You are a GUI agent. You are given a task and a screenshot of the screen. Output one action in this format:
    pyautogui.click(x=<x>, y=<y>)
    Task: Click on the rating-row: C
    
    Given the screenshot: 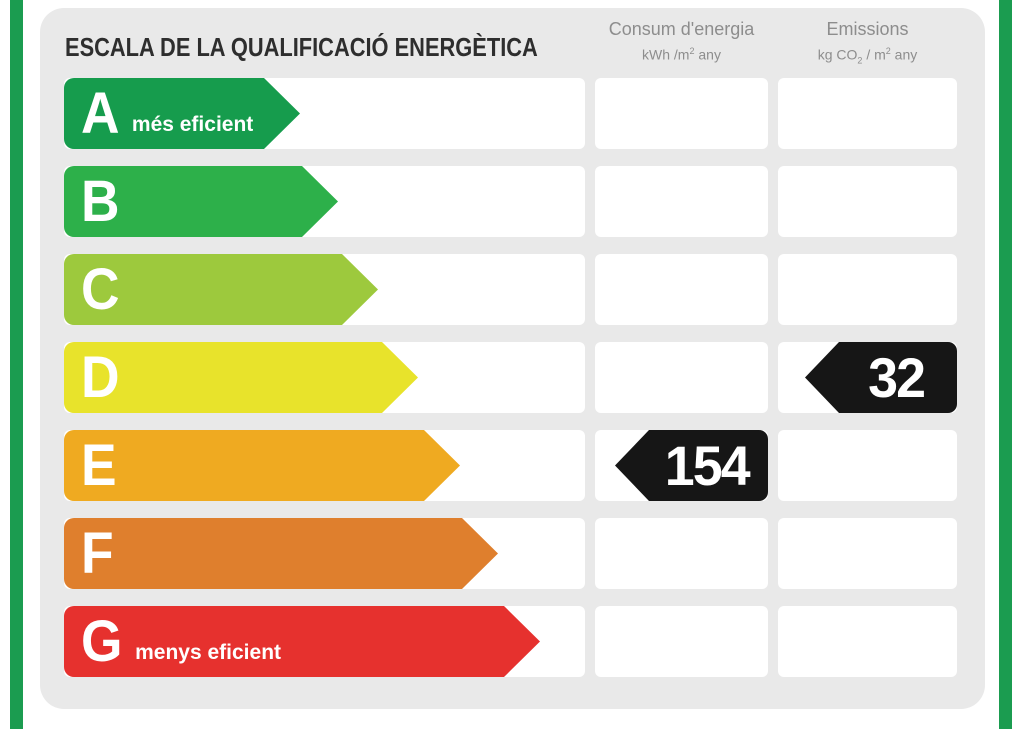 What is the action you would take?
    pyautogui.click(x=510, y=289)
    